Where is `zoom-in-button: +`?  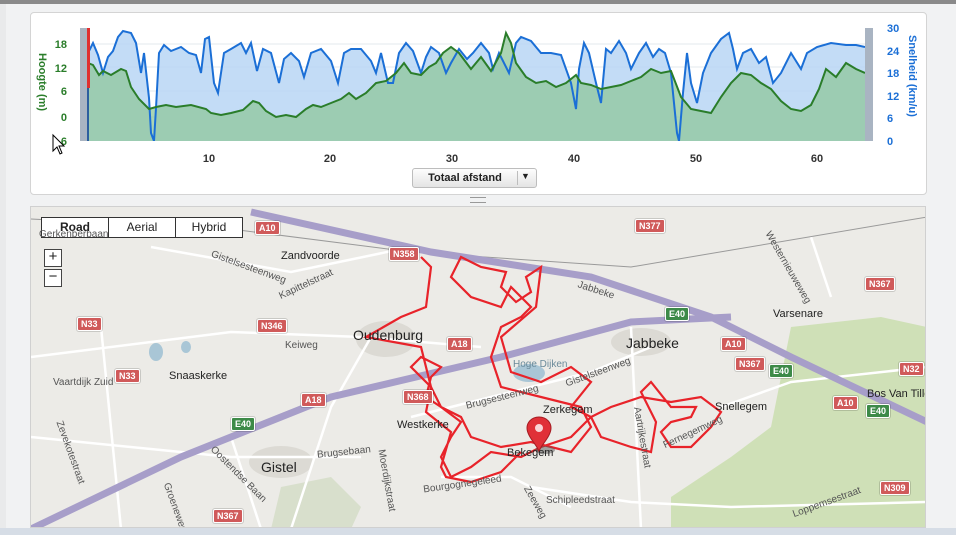
zoom-in-button: + is located at coordinates (53, 258).